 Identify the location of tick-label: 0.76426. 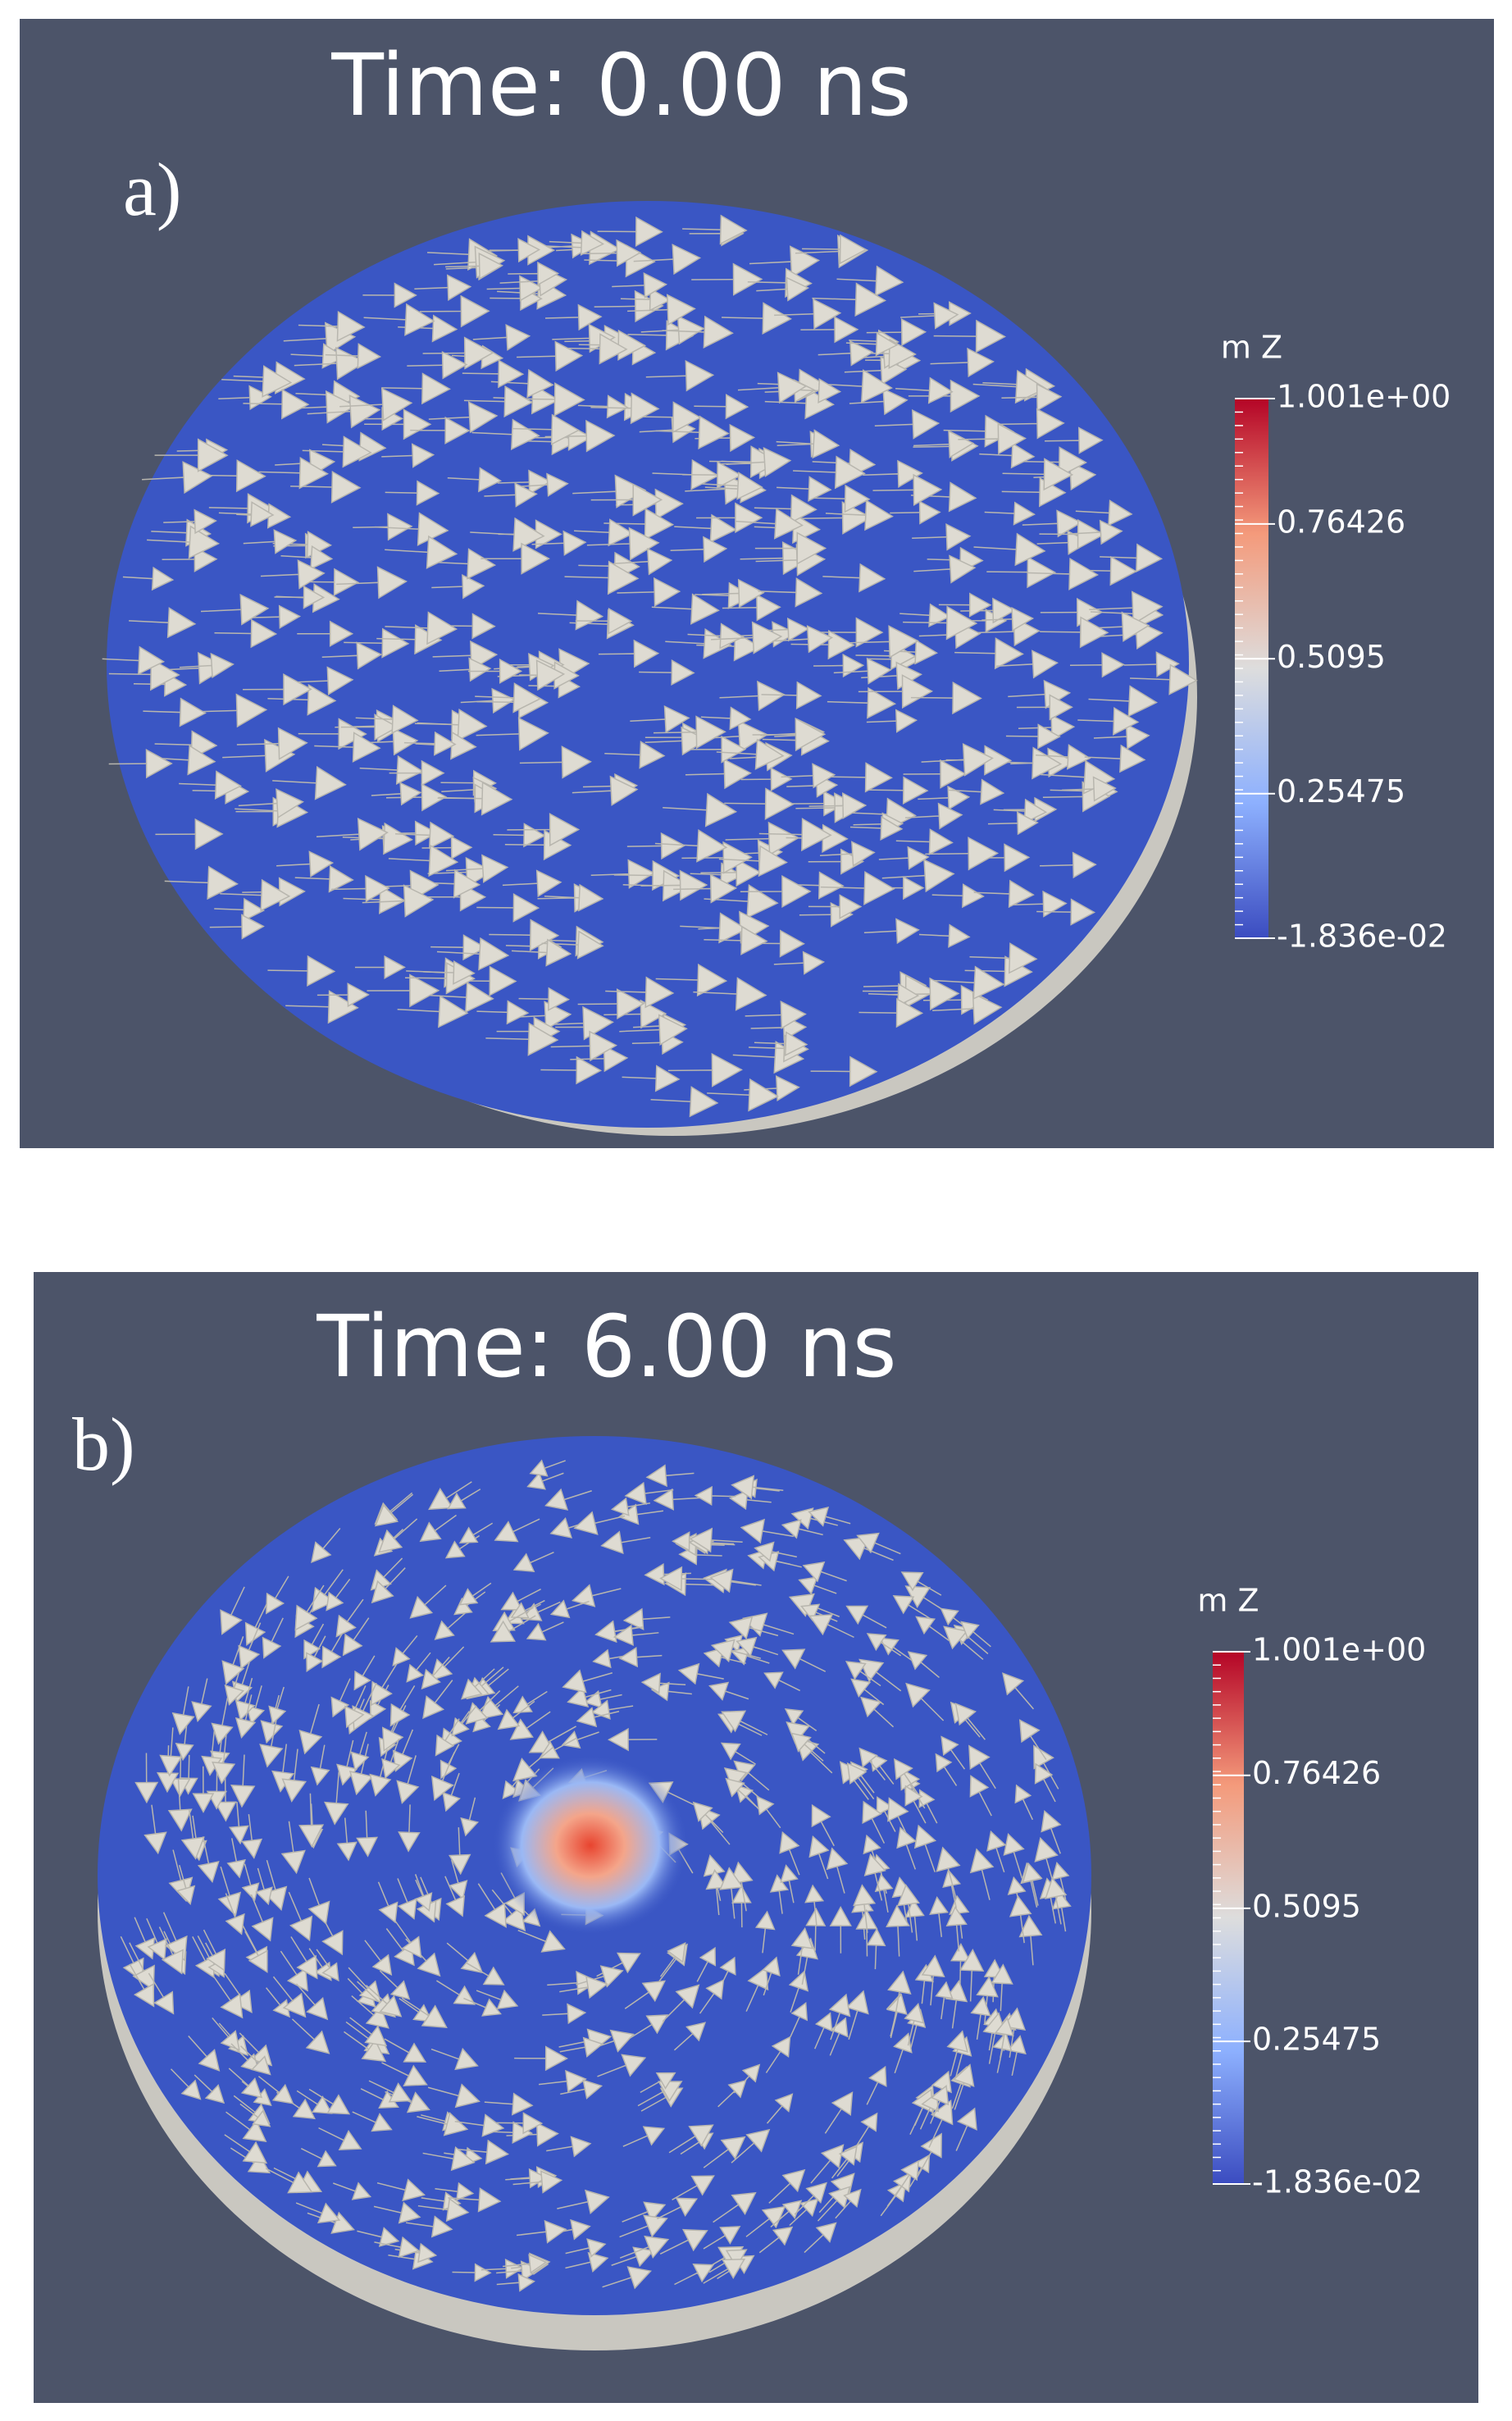
(1316, 1773).